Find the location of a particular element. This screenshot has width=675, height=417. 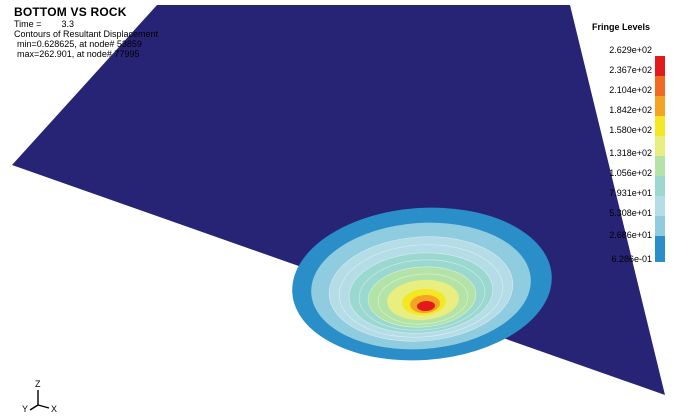

contours-label: Contours of Resultant Displacement is located at coordinates (86, 34).